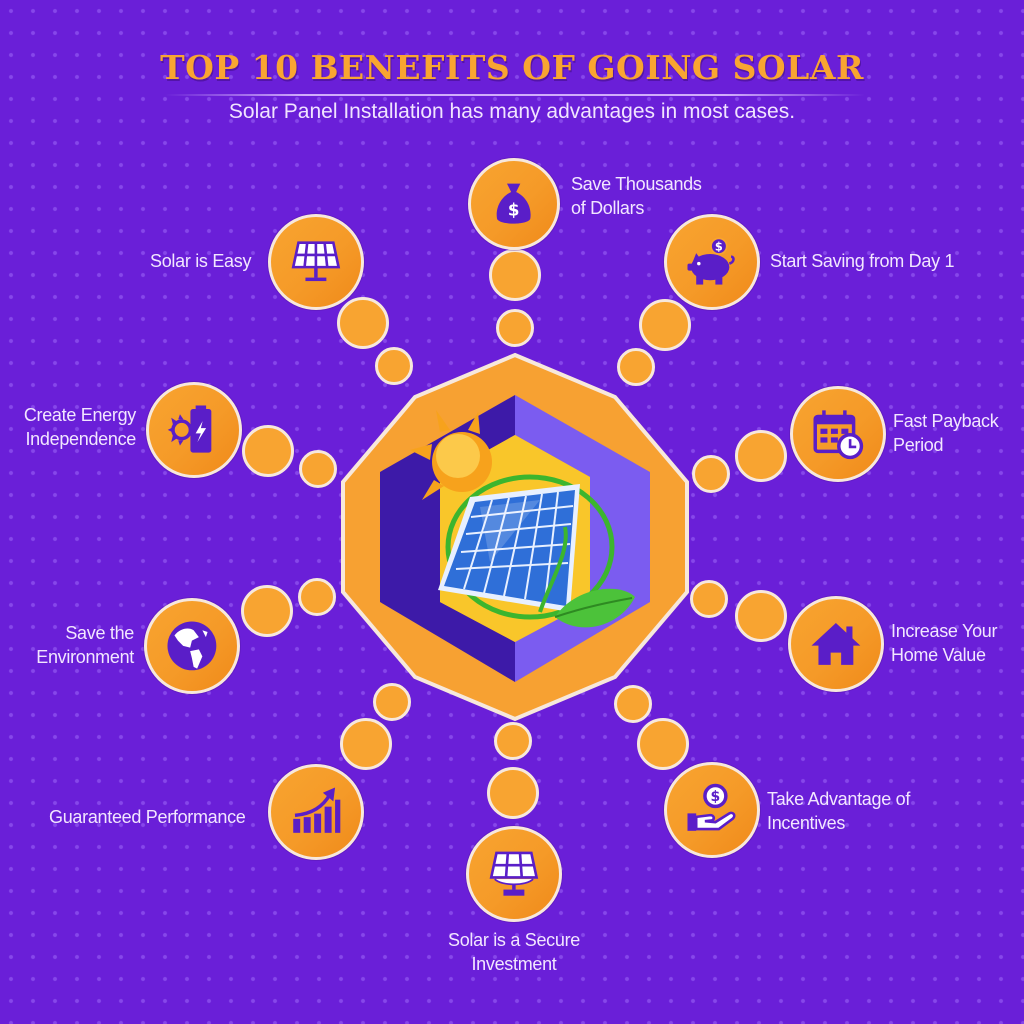 The image size is (1024, 1024). Describe the element at coordinates (79, 427) in the screenshot. I see `benefit-9-label: Create Energy Independence` at that location.